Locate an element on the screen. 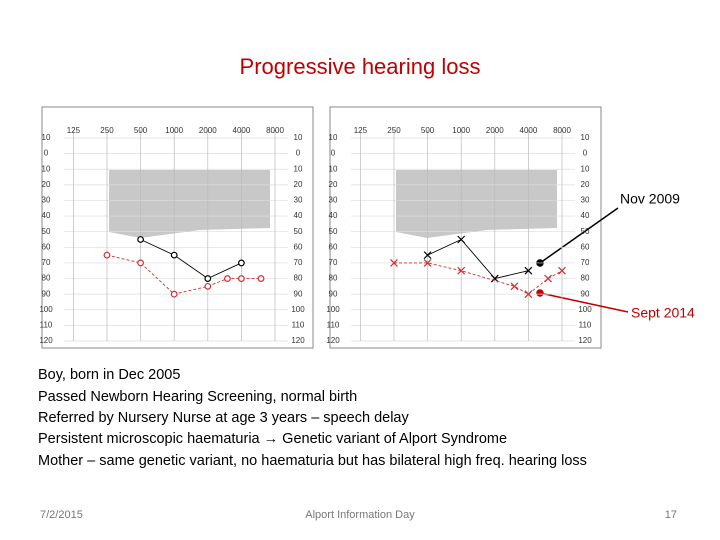  body-line: Boy, born in Dec 2005 is located at coordinates (109, 375).